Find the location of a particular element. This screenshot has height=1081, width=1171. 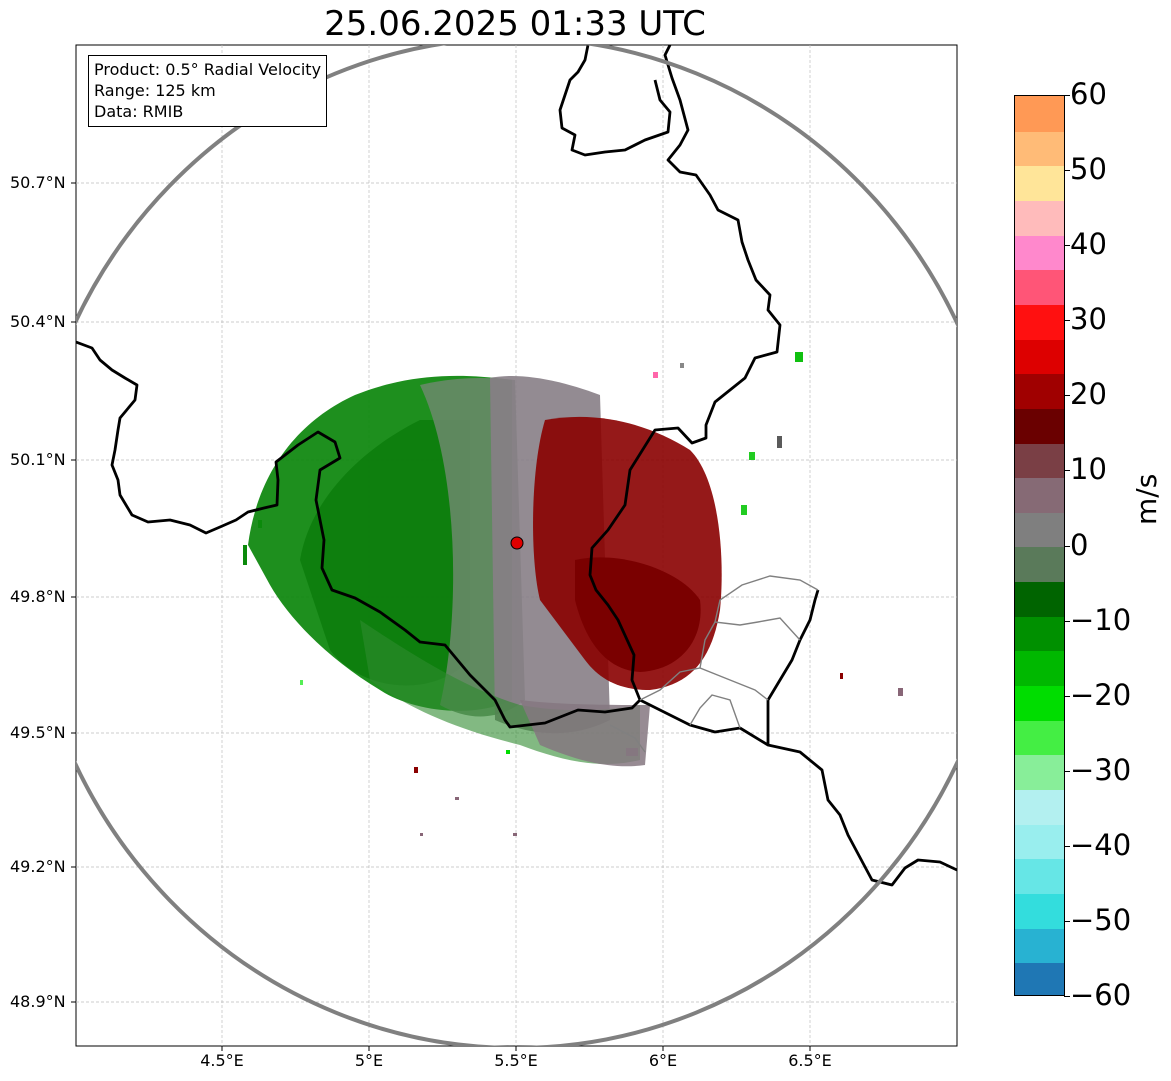

colorbar-tick-label: −10 is located at coordinates (1101, 619).